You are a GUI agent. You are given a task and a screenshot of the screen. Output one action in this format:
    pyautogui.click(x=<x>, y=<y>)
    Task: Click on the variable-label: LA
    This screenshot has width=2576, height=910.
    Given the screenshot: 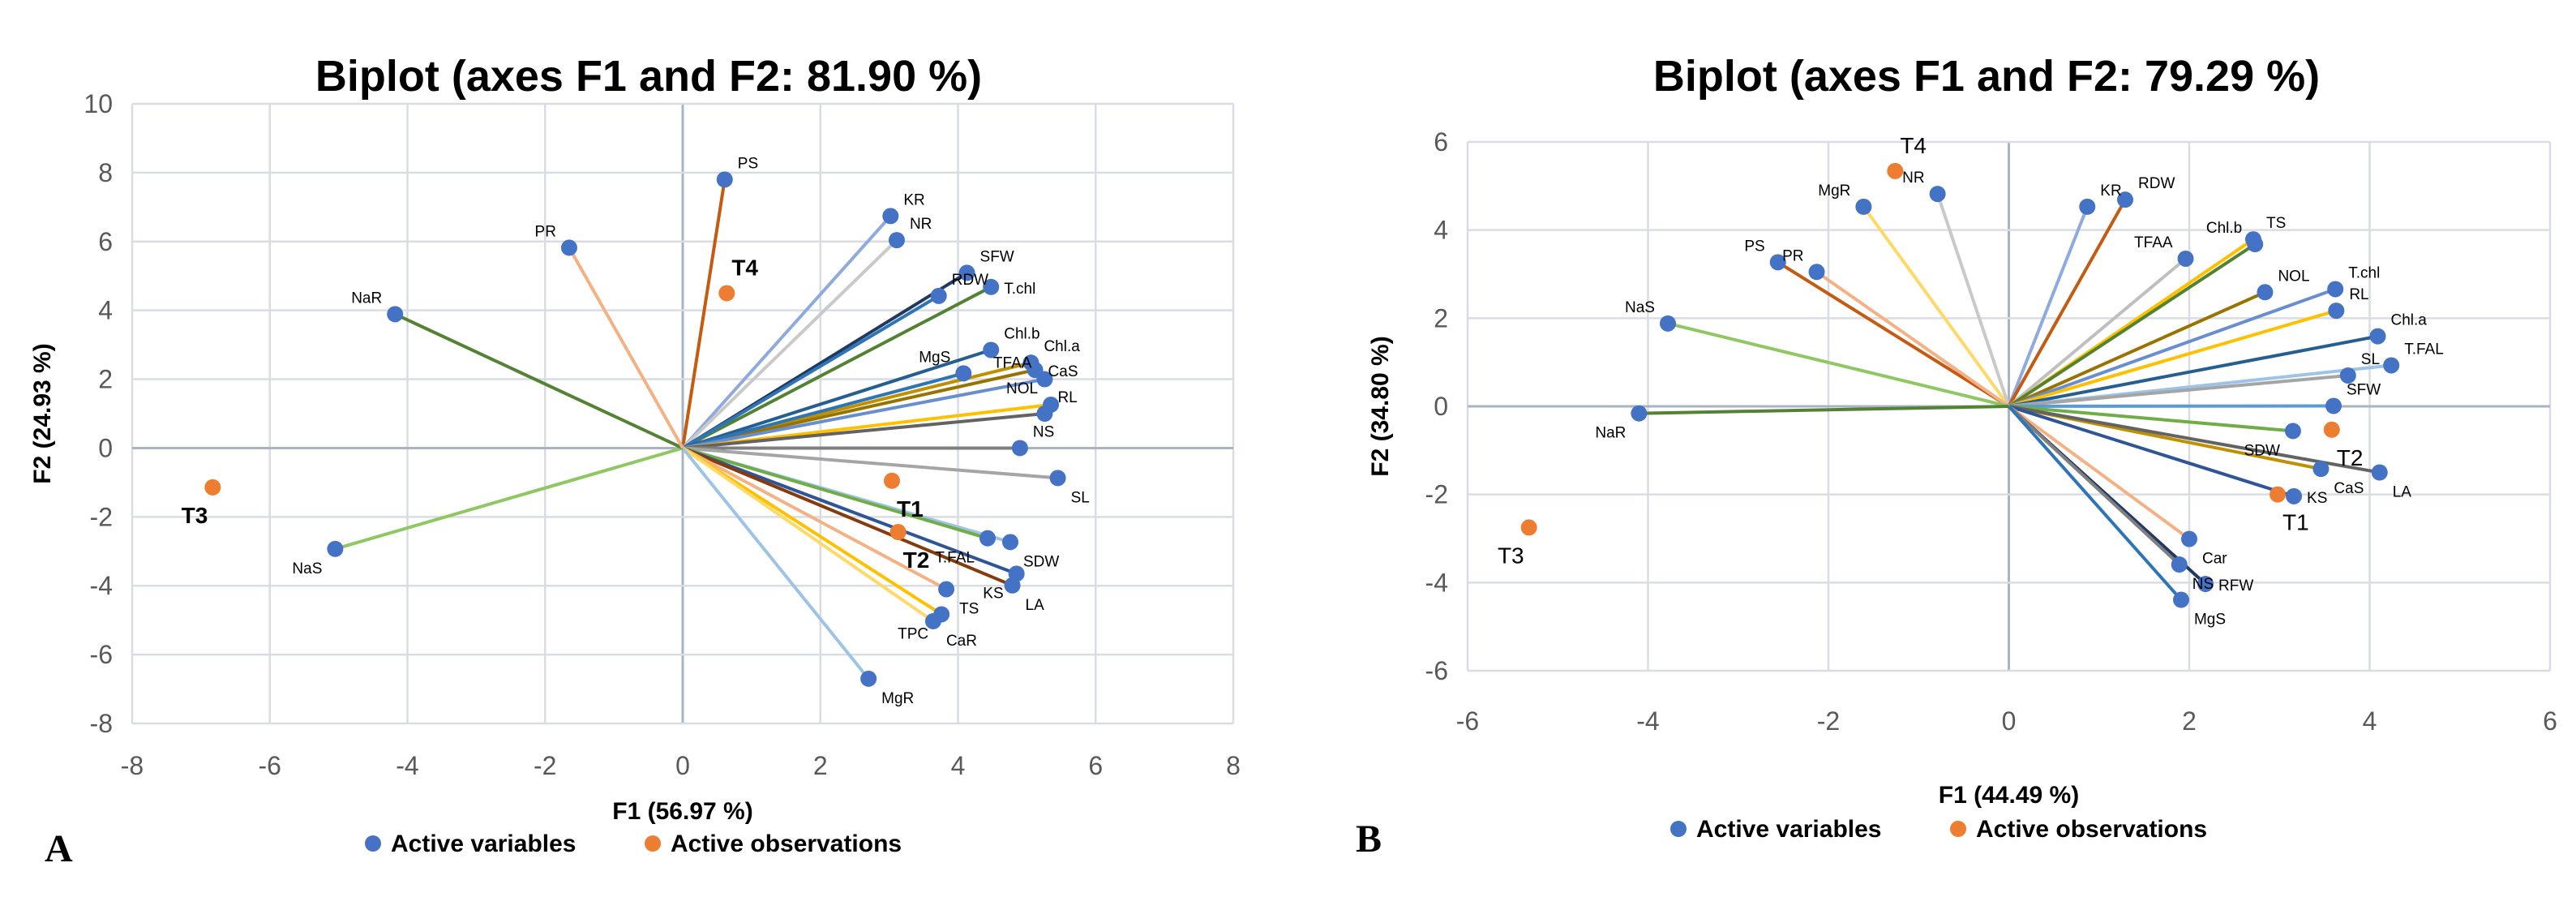 What is the action you would take?
    pyautogui.click(x=1035, y=605)
    